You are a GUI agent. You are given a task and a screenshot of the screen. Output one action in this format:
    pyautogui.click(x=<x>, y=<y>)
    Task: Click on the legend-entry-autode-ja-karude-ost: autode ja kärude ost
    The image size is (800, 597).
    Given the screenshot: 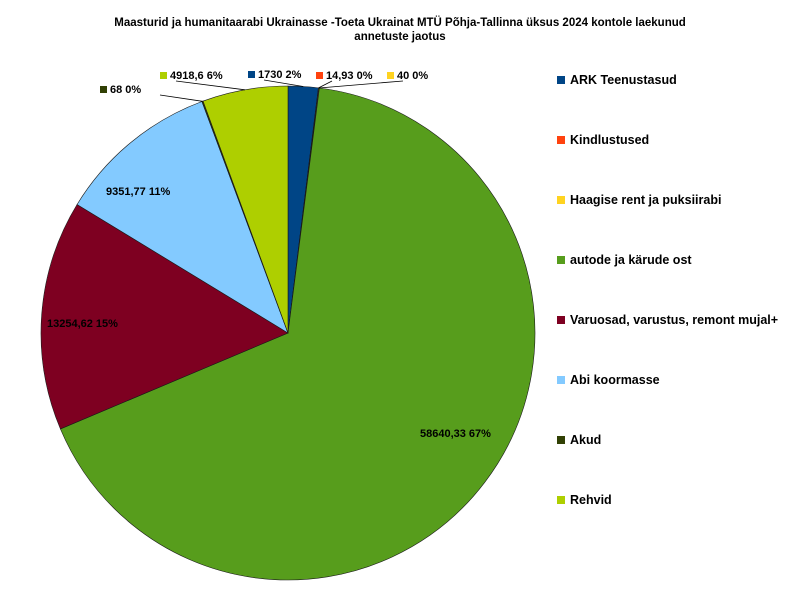 What is the action you would take?
    pyautogui.click(x=631, y=260)
    